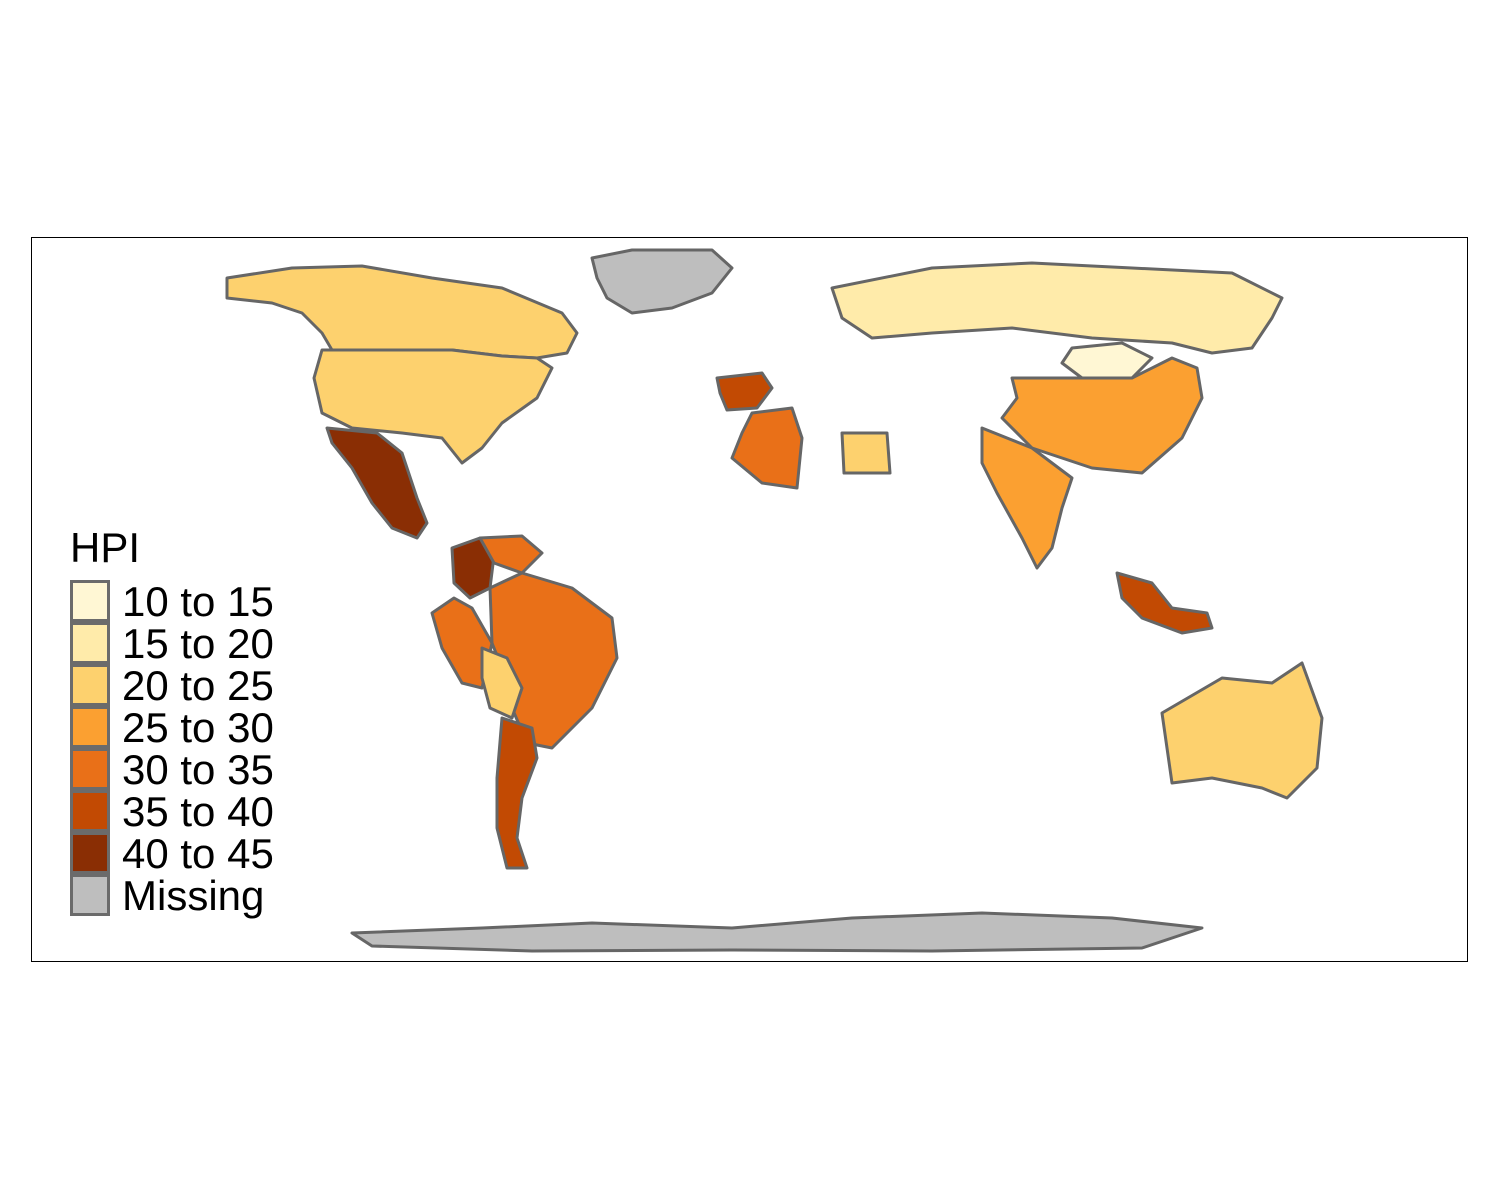 Image resolution: width=1500 pixels, height=1200 pixels. I want to click on legend-item: 20 to 25, so click(172, 685).